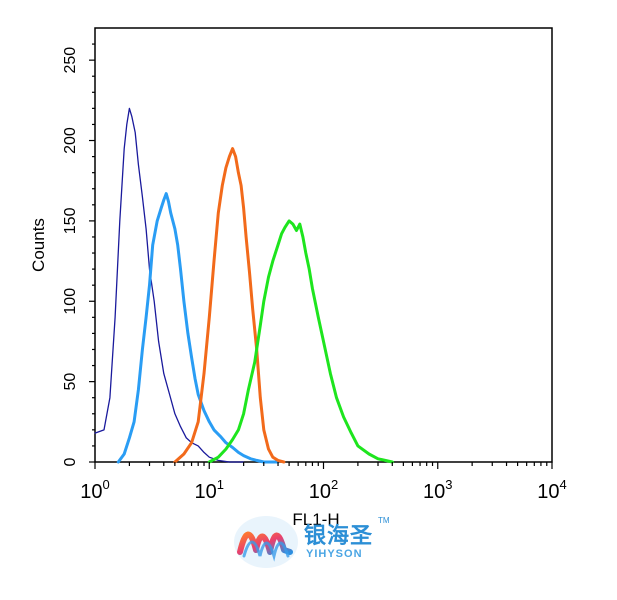 The image size is (617, 600). I want to click on brand-name-cn: 银海圣, so click(339, 536).